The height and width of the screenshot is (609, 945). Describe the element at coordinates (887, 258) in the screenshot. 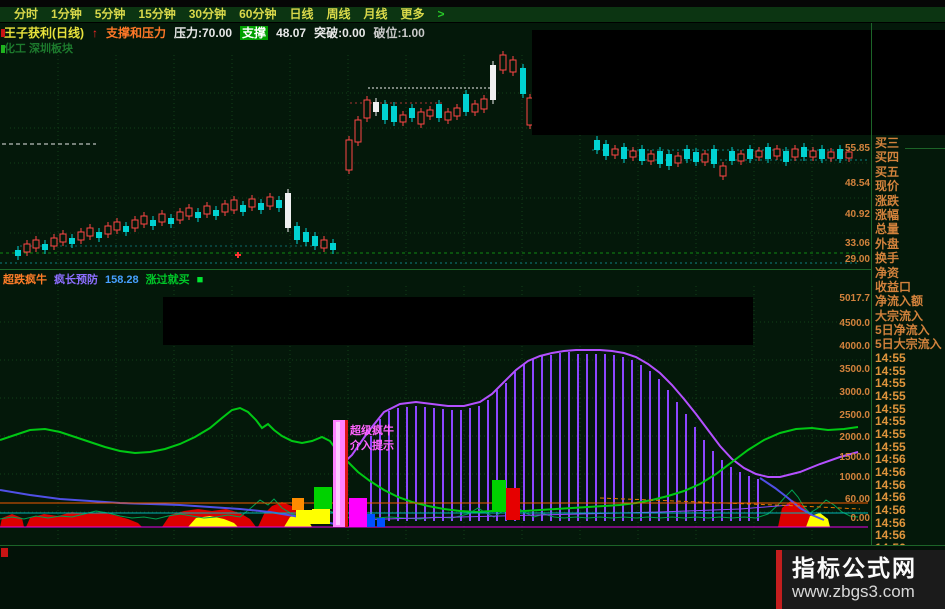

I see `quote-label: 换手` at that location.